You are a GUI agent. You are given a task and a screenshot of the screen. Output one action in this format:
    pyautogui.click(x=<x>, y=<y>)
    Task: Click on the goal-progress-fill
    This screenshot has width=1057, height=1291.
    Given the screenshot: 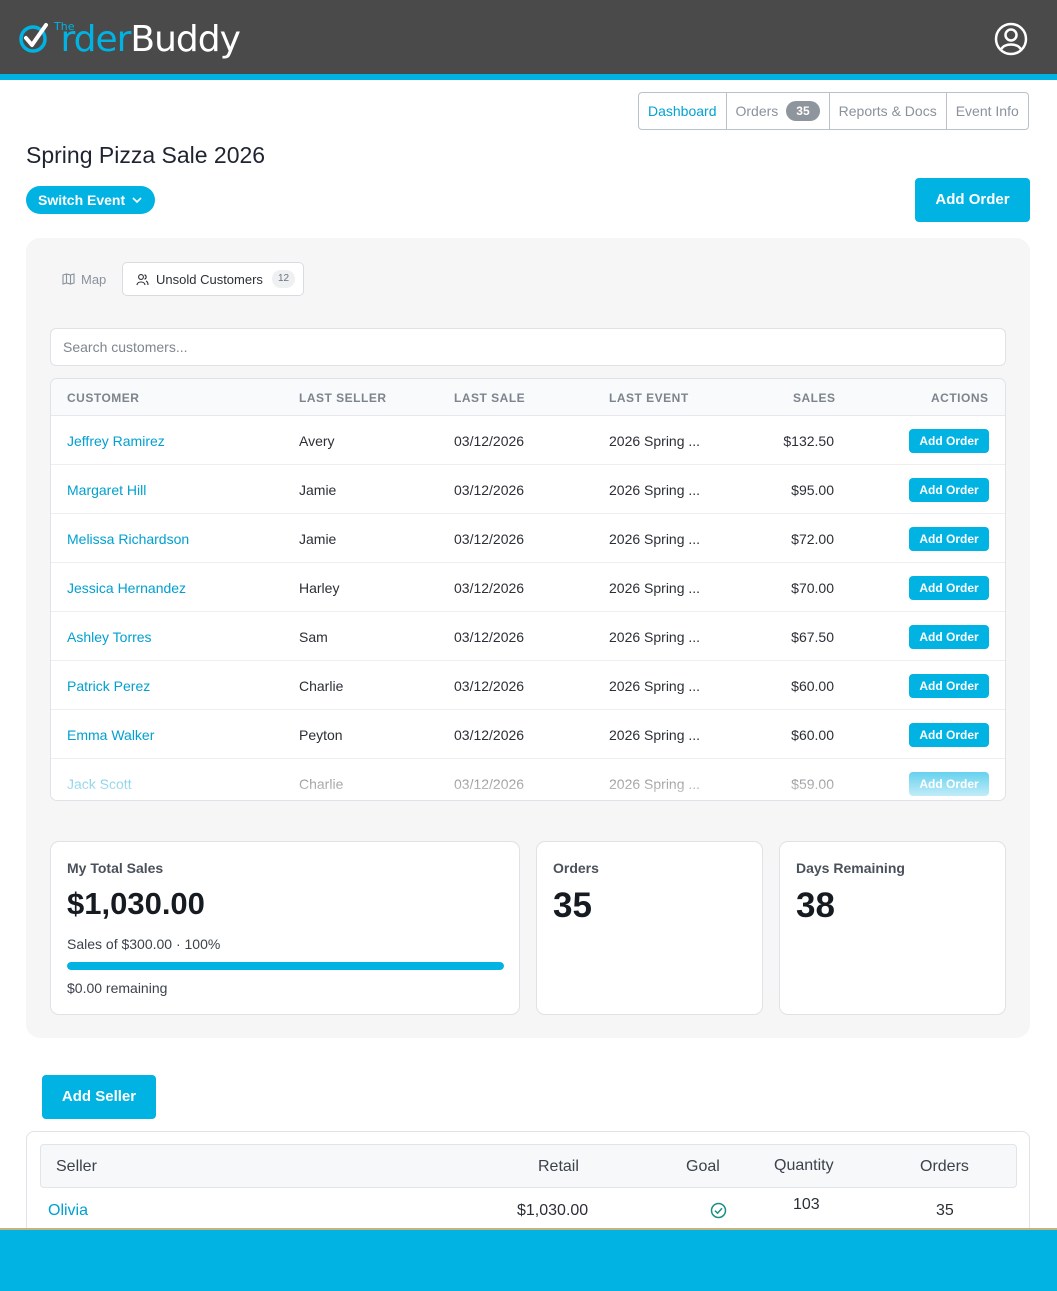 What is the action you would take?
    pyautogui.click(x=285, y=966)
    